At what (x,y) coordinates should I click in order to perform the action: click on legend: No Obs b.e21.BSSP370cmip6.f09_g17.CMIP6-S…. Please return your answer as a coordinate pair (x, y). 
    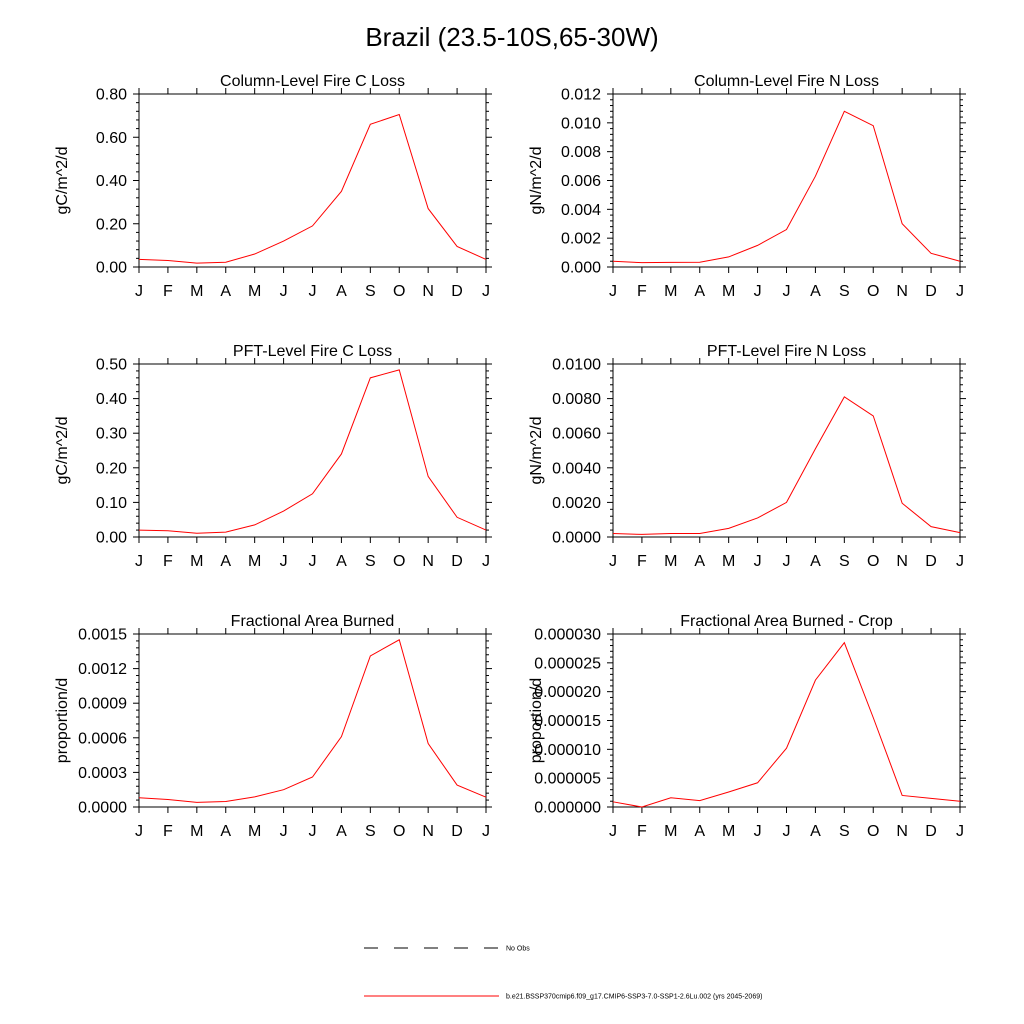
    Looking at the image, I should click on (563, 973).